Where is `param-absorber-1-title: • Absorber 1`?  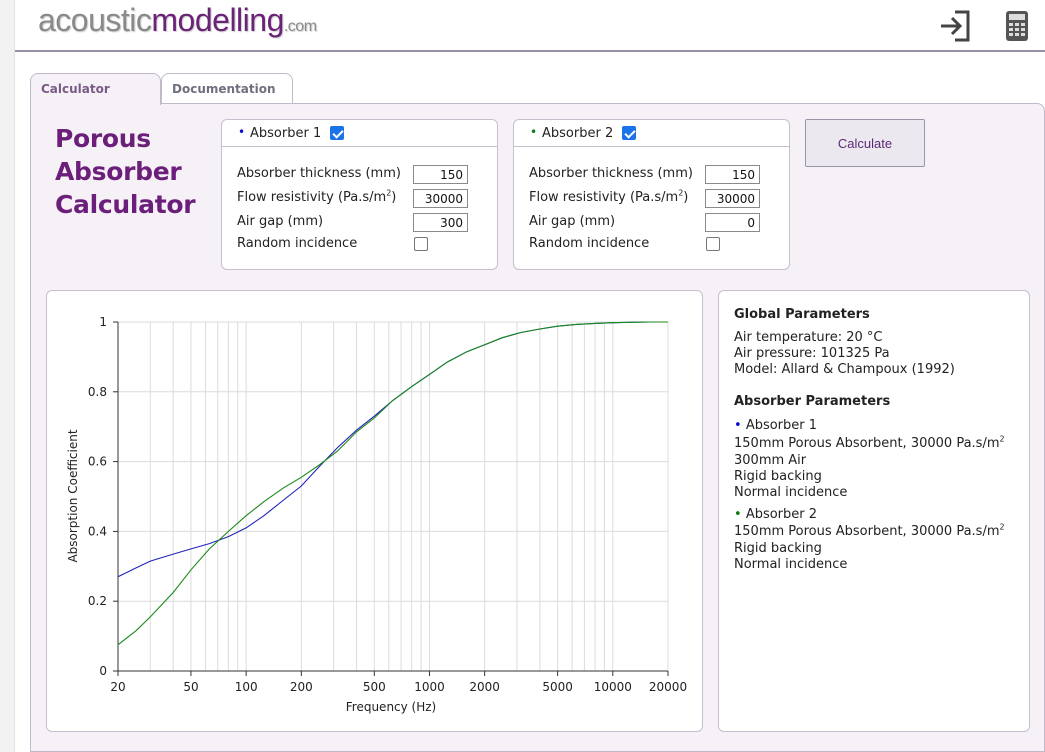 param-absorber-1-title: • Absorber 1 is located at coordinates (776, 425).